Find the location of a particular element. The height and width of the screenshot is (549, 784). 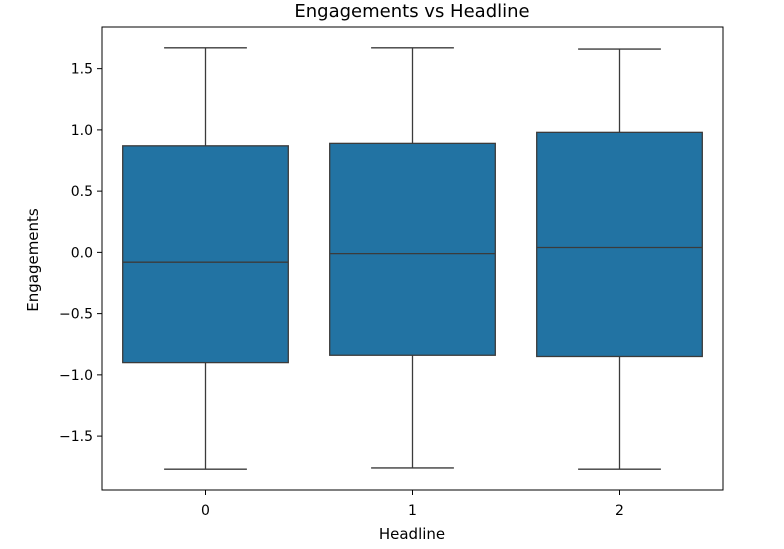

y-axis-ticks: 1.5 1.0 0.5 0.0 −0.5 −1.0 −1.5 is located at coordinates (80, 253).